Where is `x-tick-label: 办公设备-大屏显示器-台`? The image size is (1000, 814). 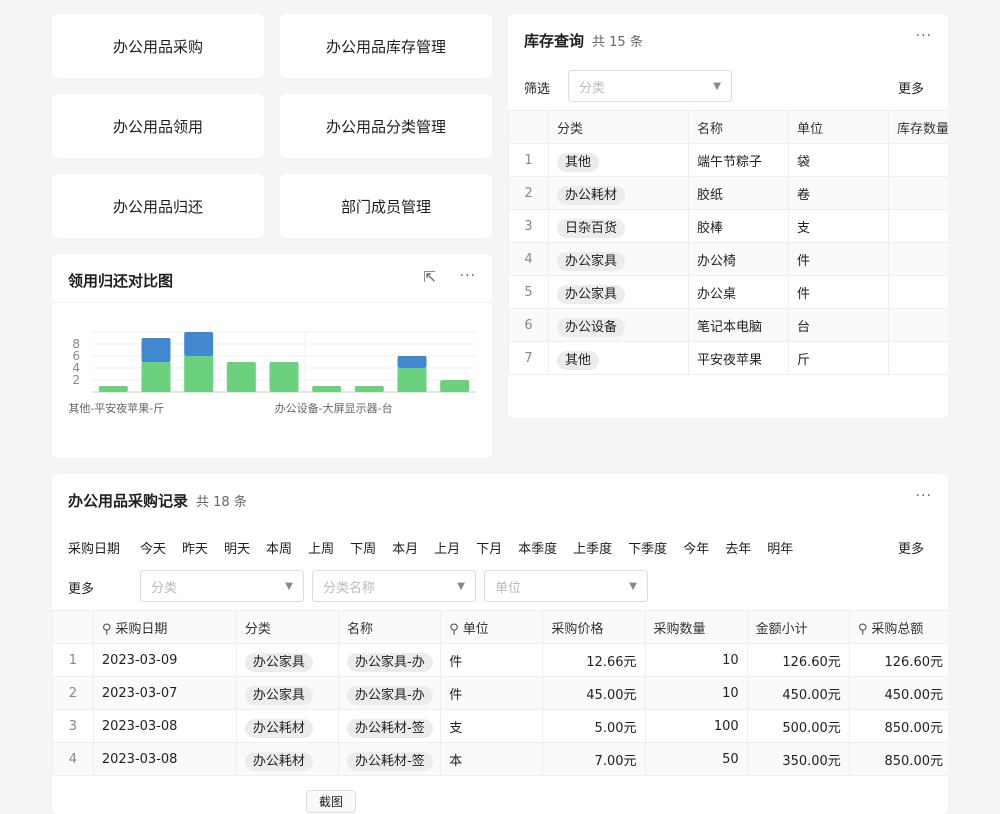 x-tick-label: 办公设备-大屏显示器-台 is located at coordinates (334, 408).